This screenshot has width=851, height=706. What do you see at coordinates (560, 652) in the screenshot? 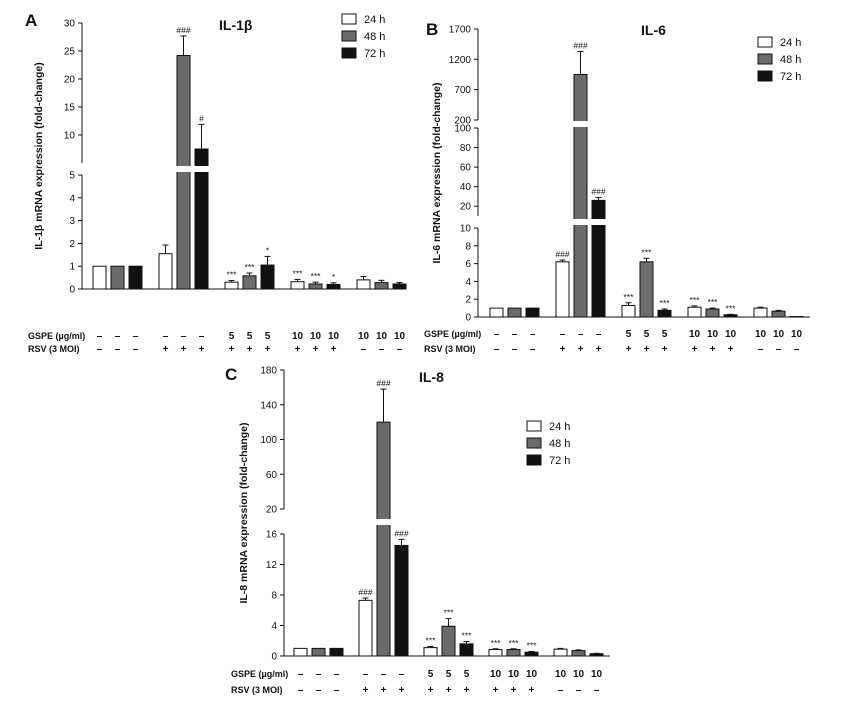
I see `bar-24h-group5` at bounding box center [560, 652].